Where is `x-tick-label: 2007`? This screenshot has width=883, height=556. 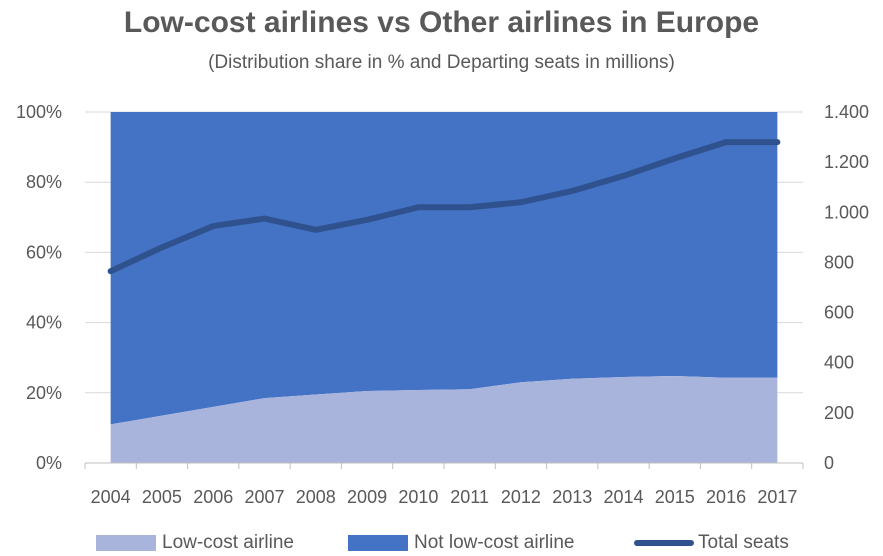
x-tick-label: 2007 is located at coordinates (264, 497).